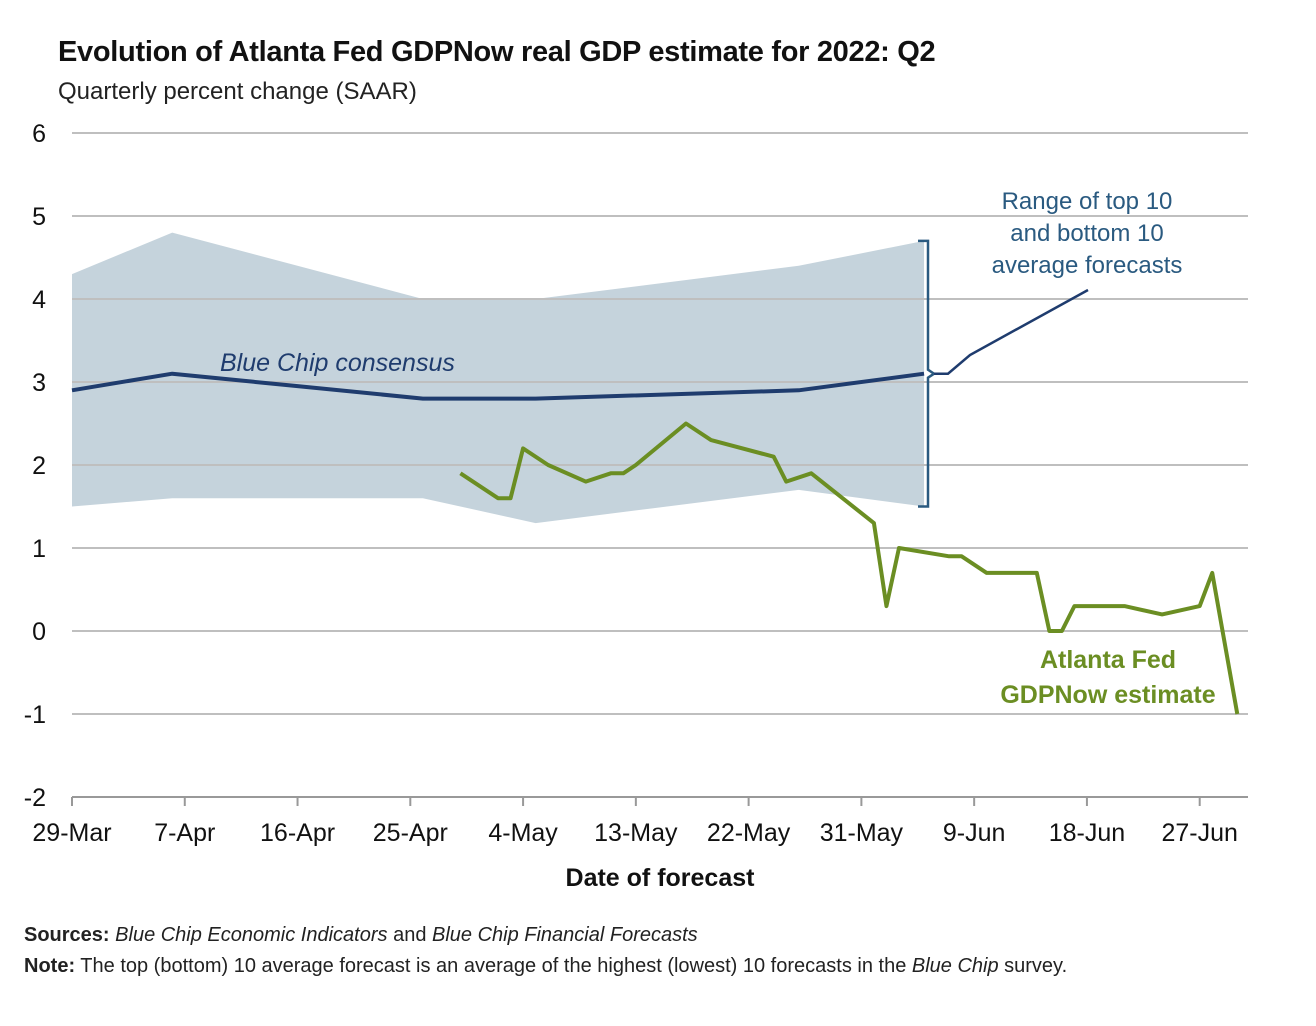 This screenshot has height=1026, width=1316. Describe the element at coordinates (1033, 966) in the screenshot. I see `note-end: survey.` at that location.